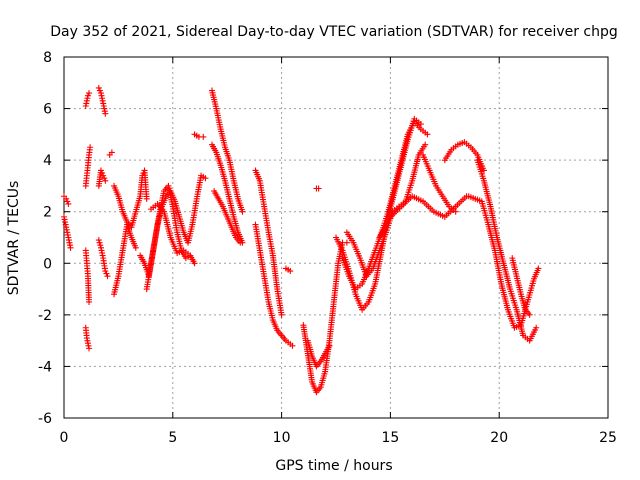 This screenshot has width=640, height=480. Describe the element at coordinates (333, 466) in the screenshot. I see `x-axis-label: GPS time / hours` at that location.